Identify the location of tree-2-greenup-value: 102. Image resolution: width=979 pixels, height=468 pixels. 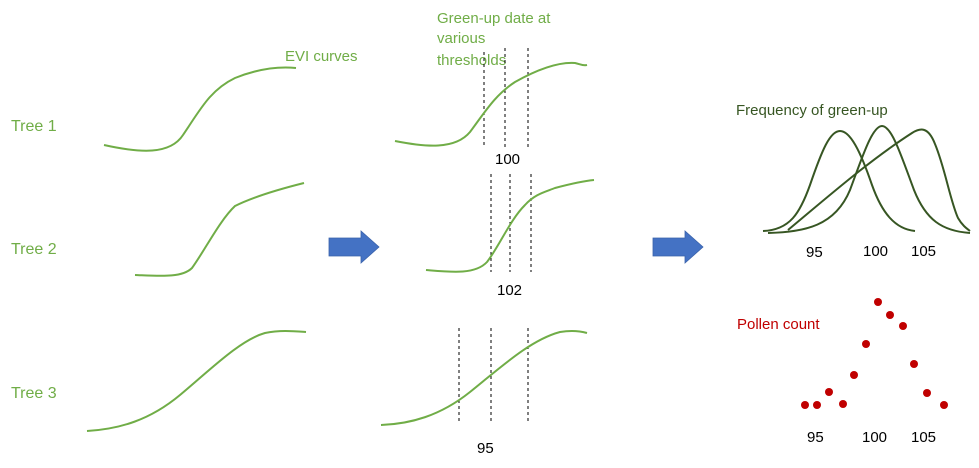
(509, 290).